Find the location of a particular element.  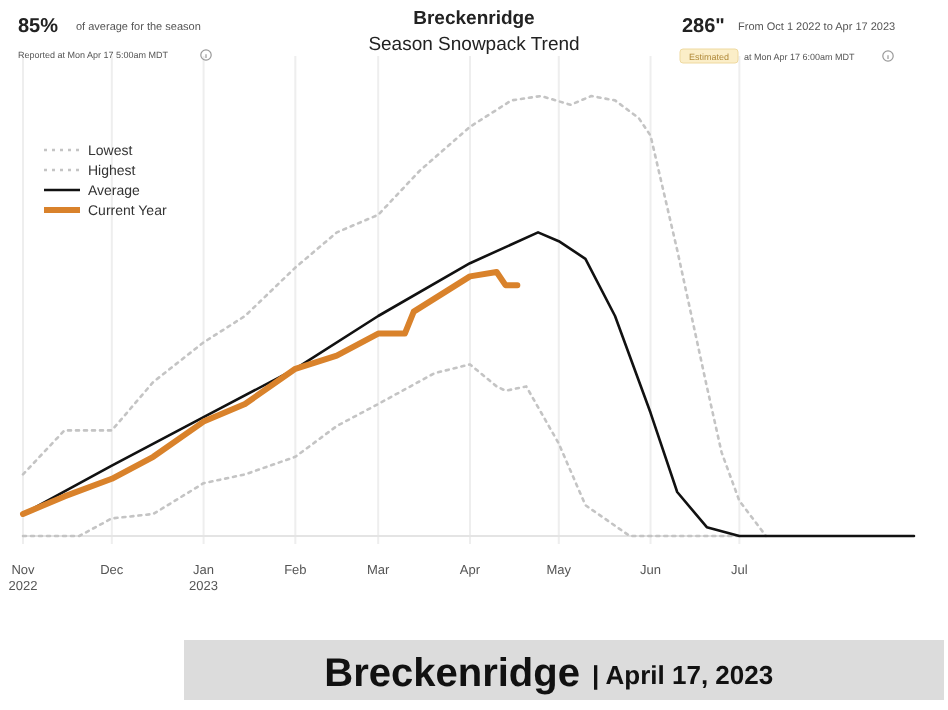

chart-title: Breckenridge is located at coordinates (474, 19).